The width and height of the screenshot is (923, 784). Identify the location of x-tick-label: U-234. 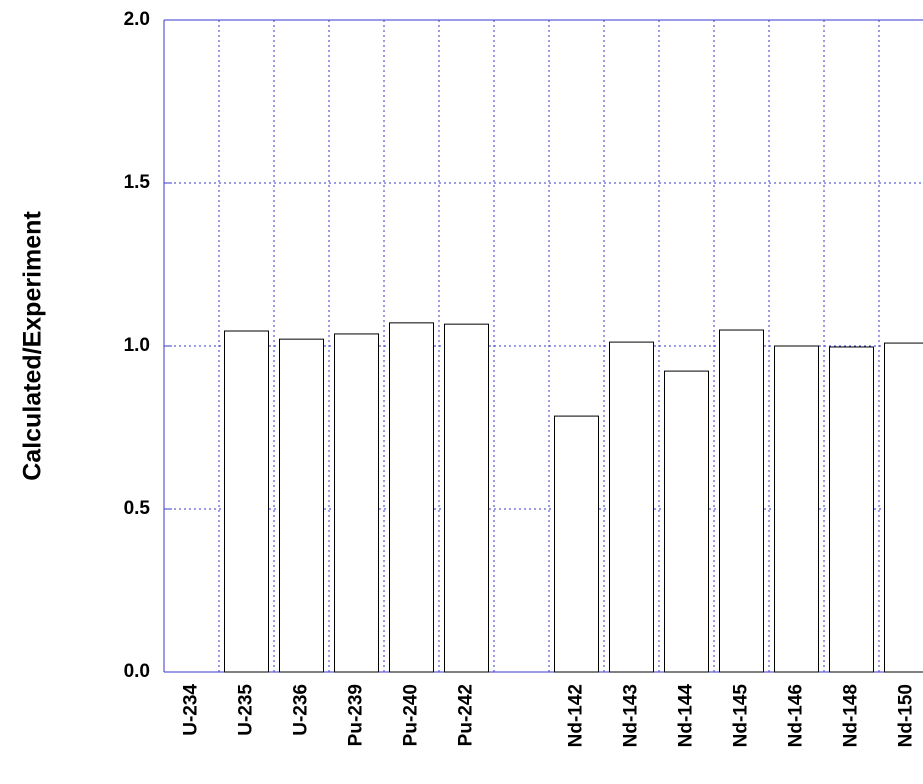
(191, 710).